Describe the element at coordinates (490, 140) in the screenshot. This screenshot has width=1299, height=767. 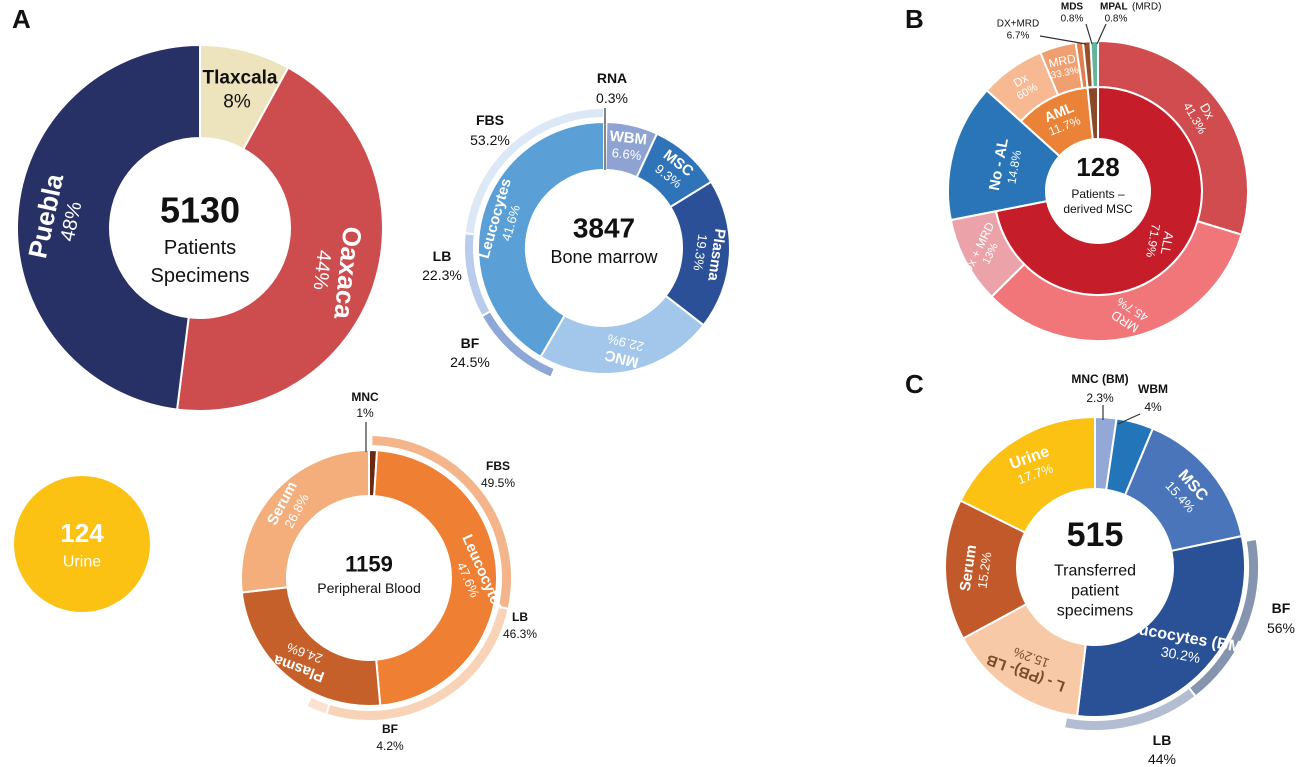
I see `bm-fbs-pct: 53.2%` at that location.